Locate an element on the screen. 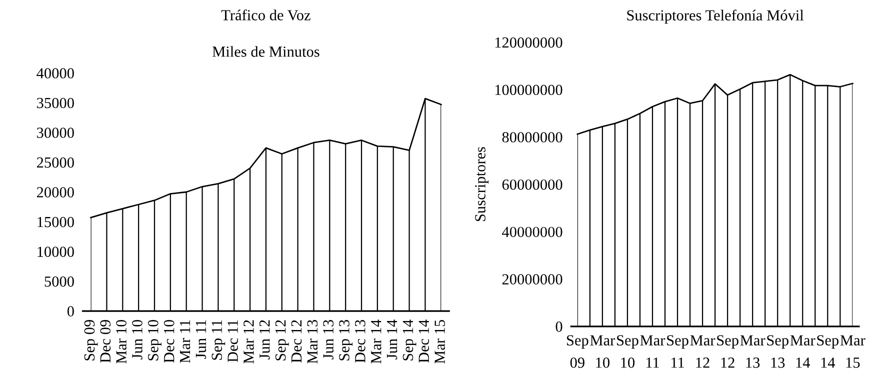 This screenshot has width=872, height=384. y-tick-label: 30000 is located at coordinates (55, 133).